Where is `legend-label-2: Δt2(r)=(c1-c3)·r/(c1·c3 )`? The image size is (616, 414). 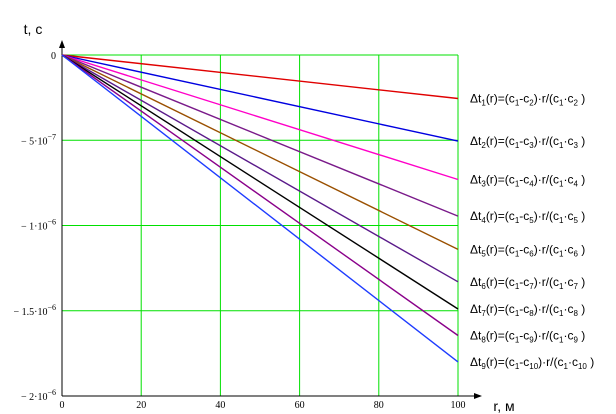 legend-label-2: Δt2(r)=(c1-c3)·r/(c1·c3 ) is located at coordinates (527, 142).